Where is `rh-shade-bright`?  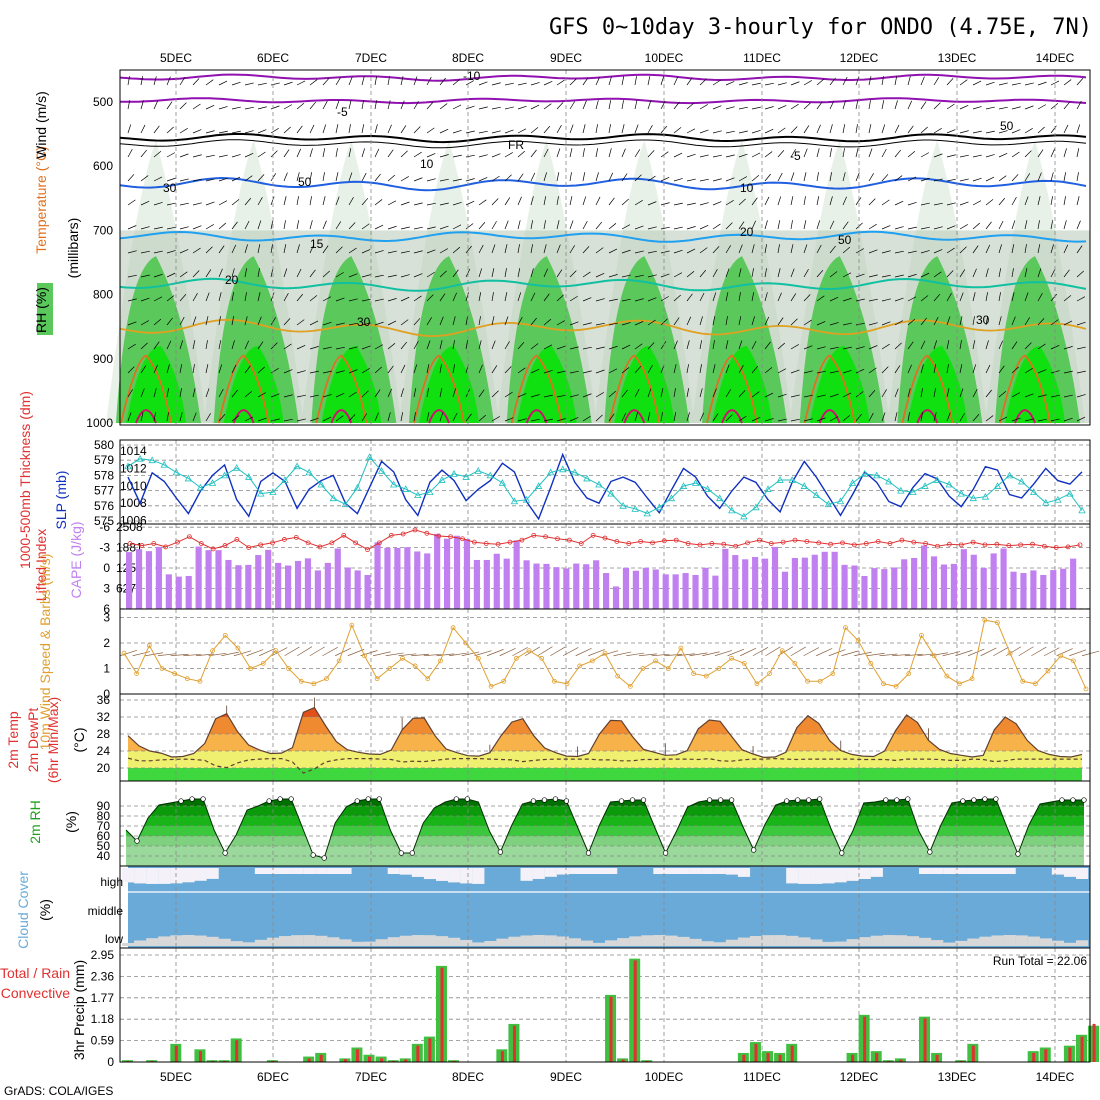 rh-shade-bright is located at coordinates (546, 384).